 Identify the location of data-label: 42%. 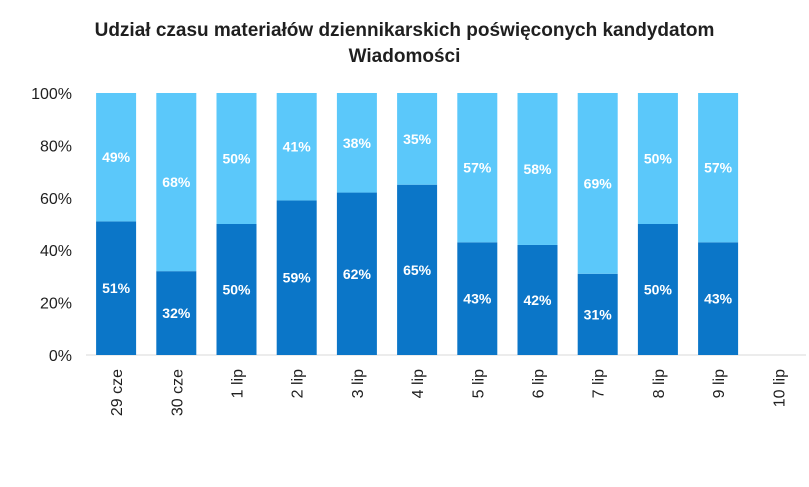
(537, 300).